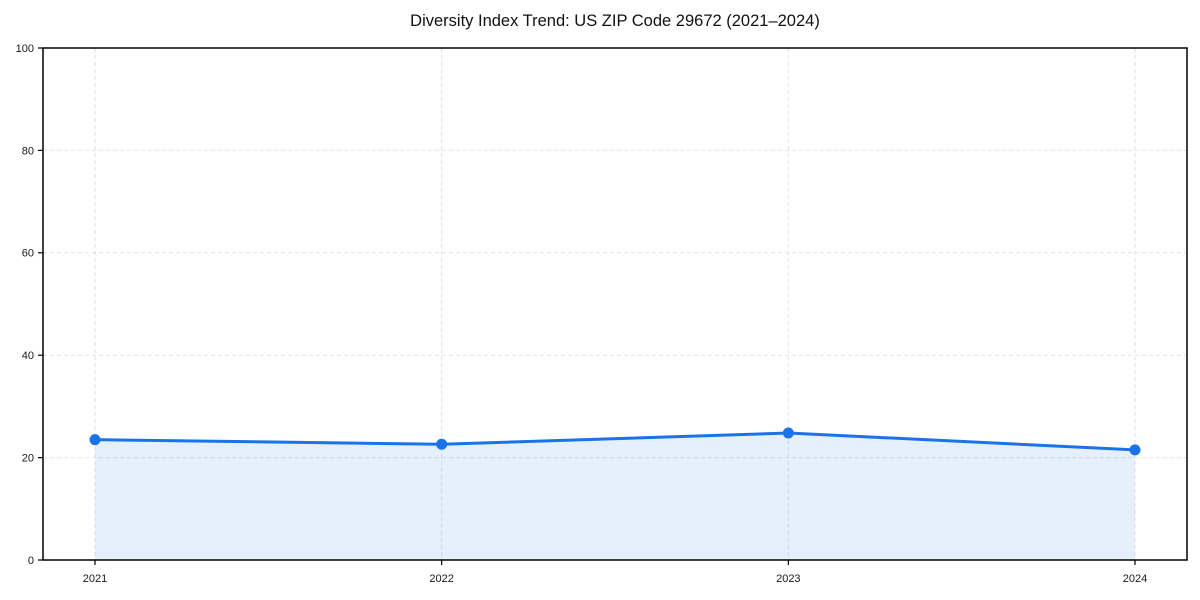 The image size is (1200, 600). Describe the element at coordinates (28, 458) in the screenshot. I see `y-tick-label: 20` at that location.